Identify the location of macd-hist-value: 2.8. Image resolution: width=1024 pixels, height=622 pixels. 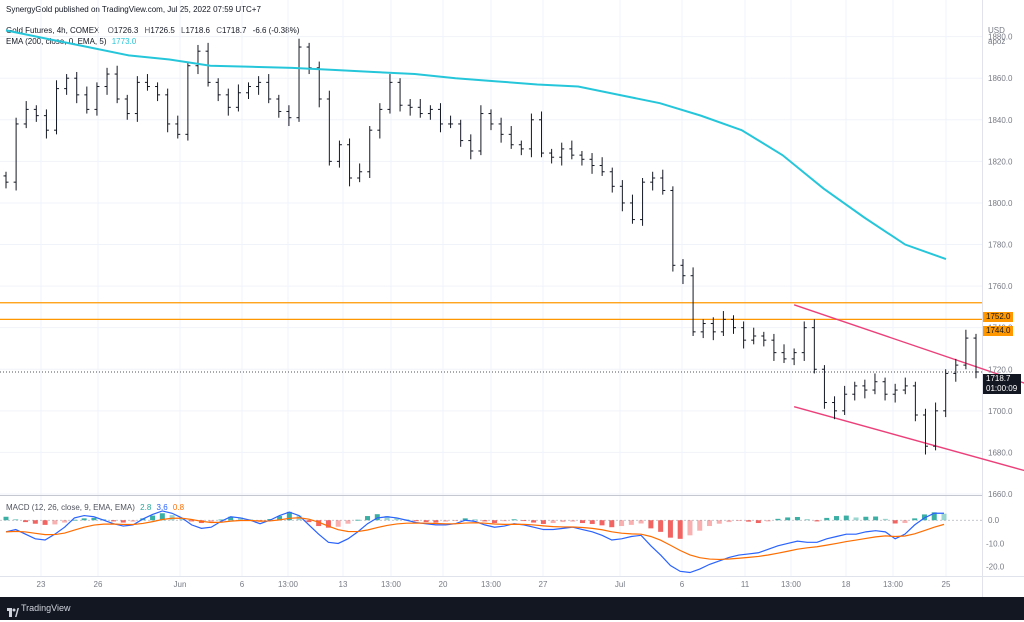
(146, 507).